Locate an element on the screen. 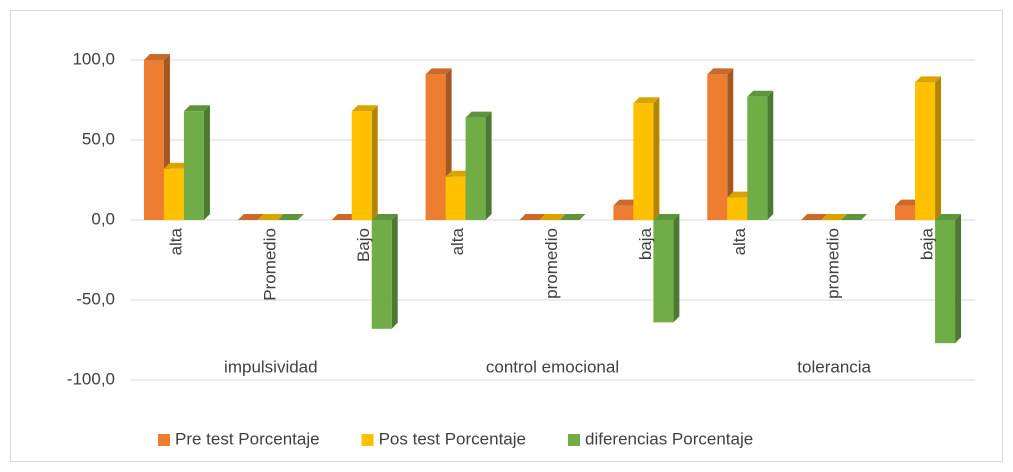 This screenshot has height=472, width=1013. y-tick-label: -50,0 is located at coordinates (95, 298).